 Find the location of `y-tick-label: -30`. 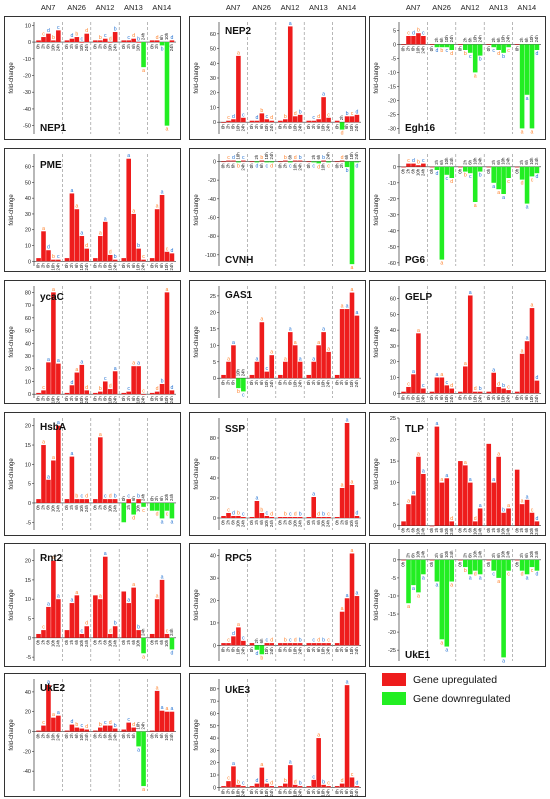

y-tick-label: -30 is located at coordinates (392, 129).